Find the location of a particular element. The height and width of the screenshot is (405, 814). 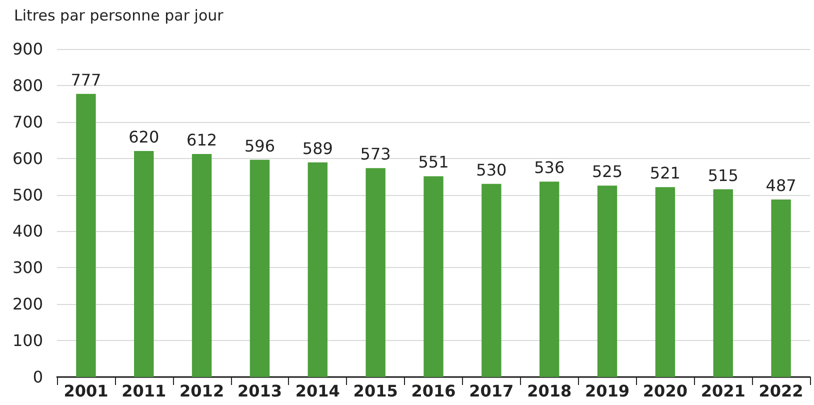

y-tick-label: 800 is located at coordinates (27, 85).